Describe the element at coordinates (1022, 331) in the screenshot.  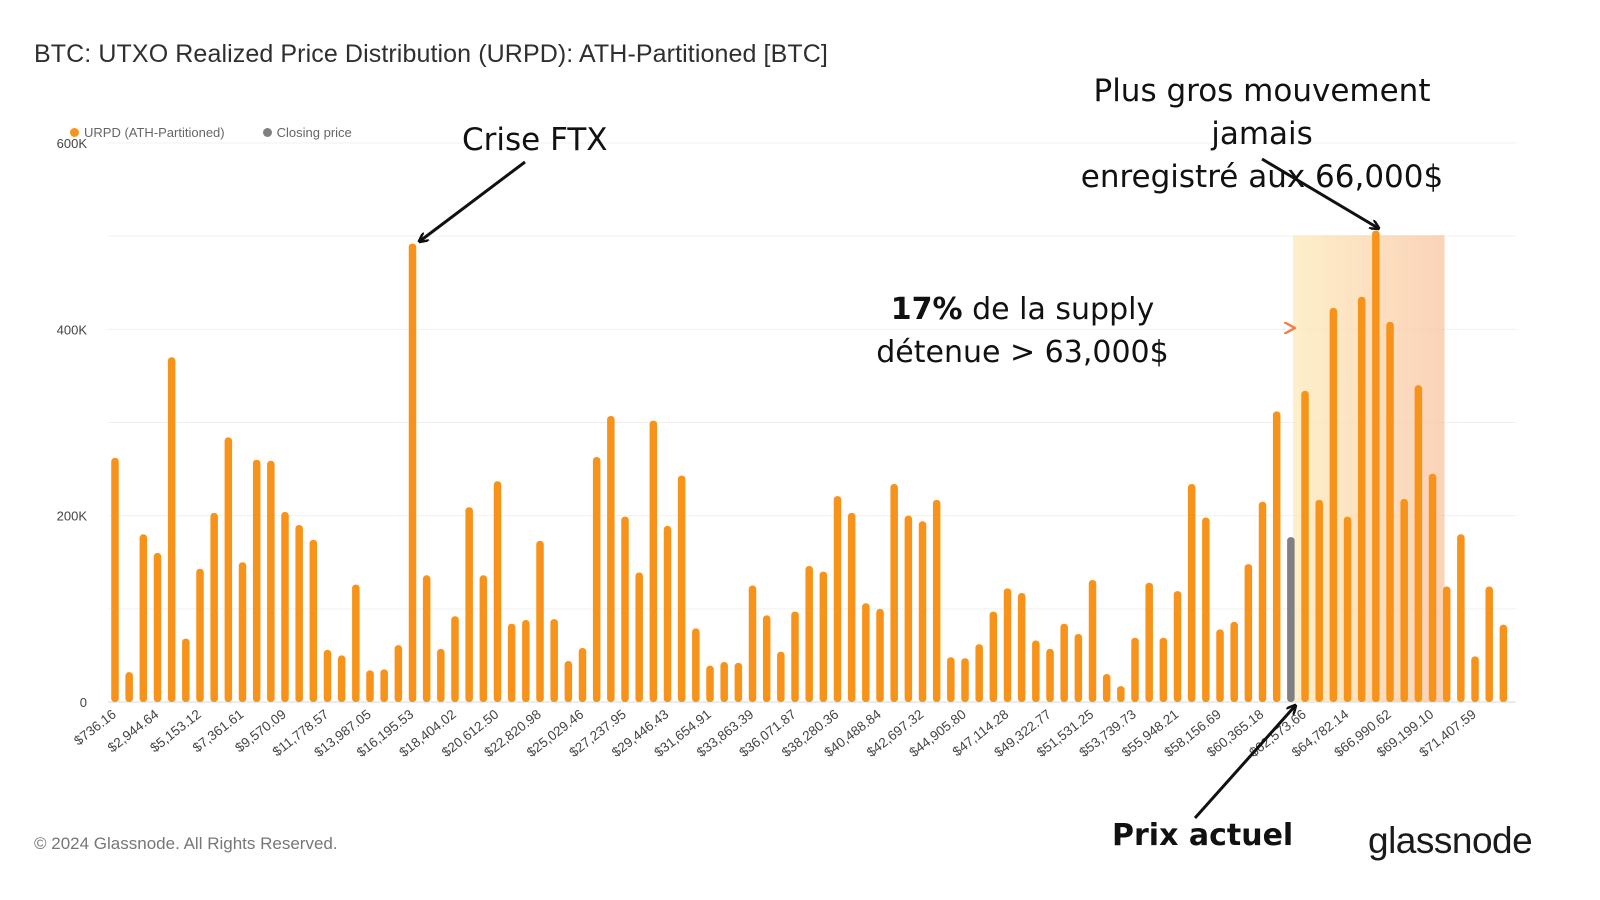
I see `supply-annotation: 17% de la supply détenue > 63,000$` at that location.